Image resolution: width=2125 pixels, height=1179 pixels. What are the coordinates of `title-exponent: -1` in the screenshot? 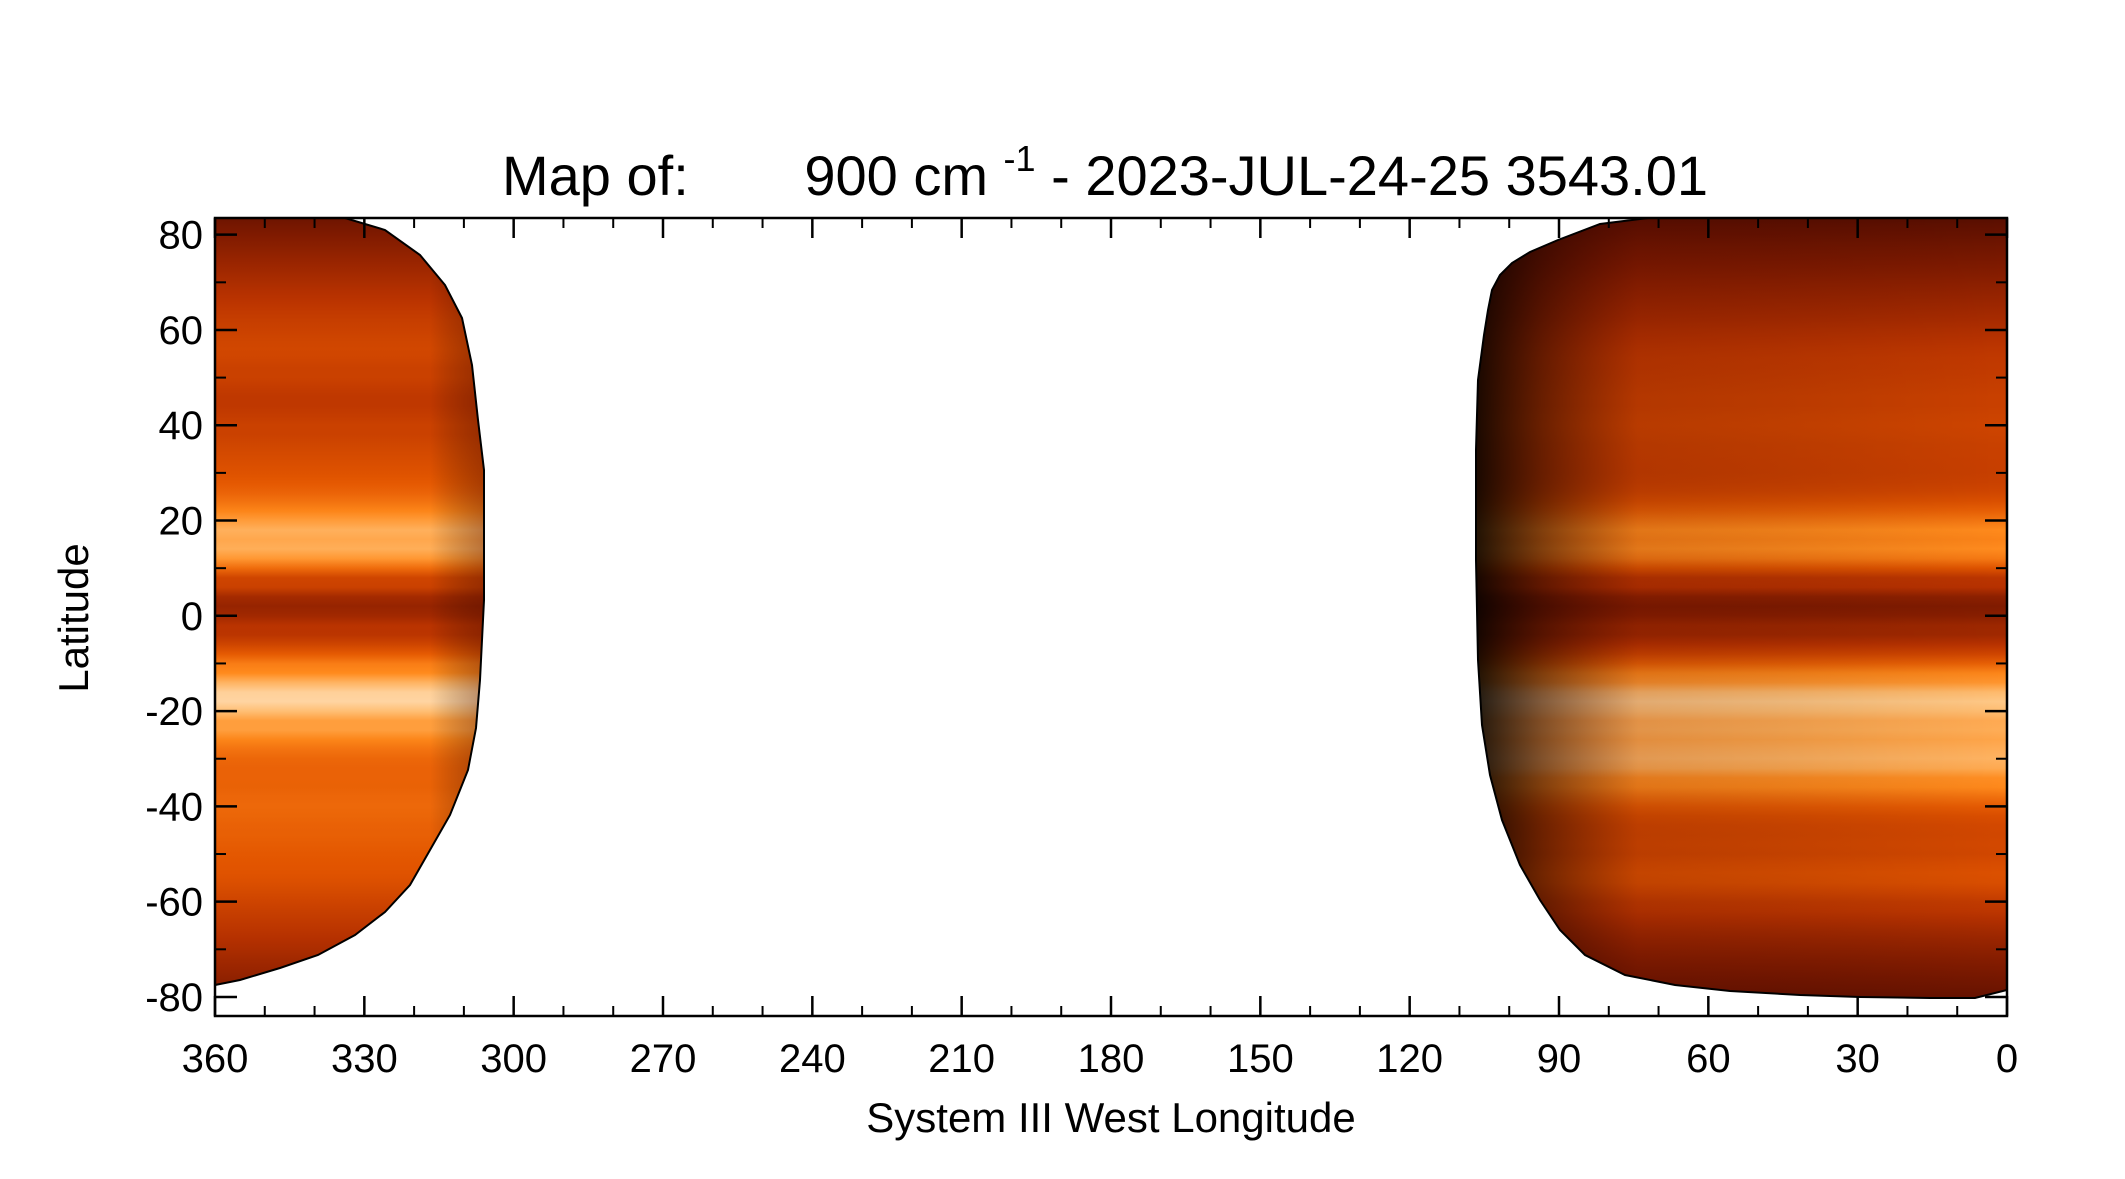 It's located at (1020, 158).